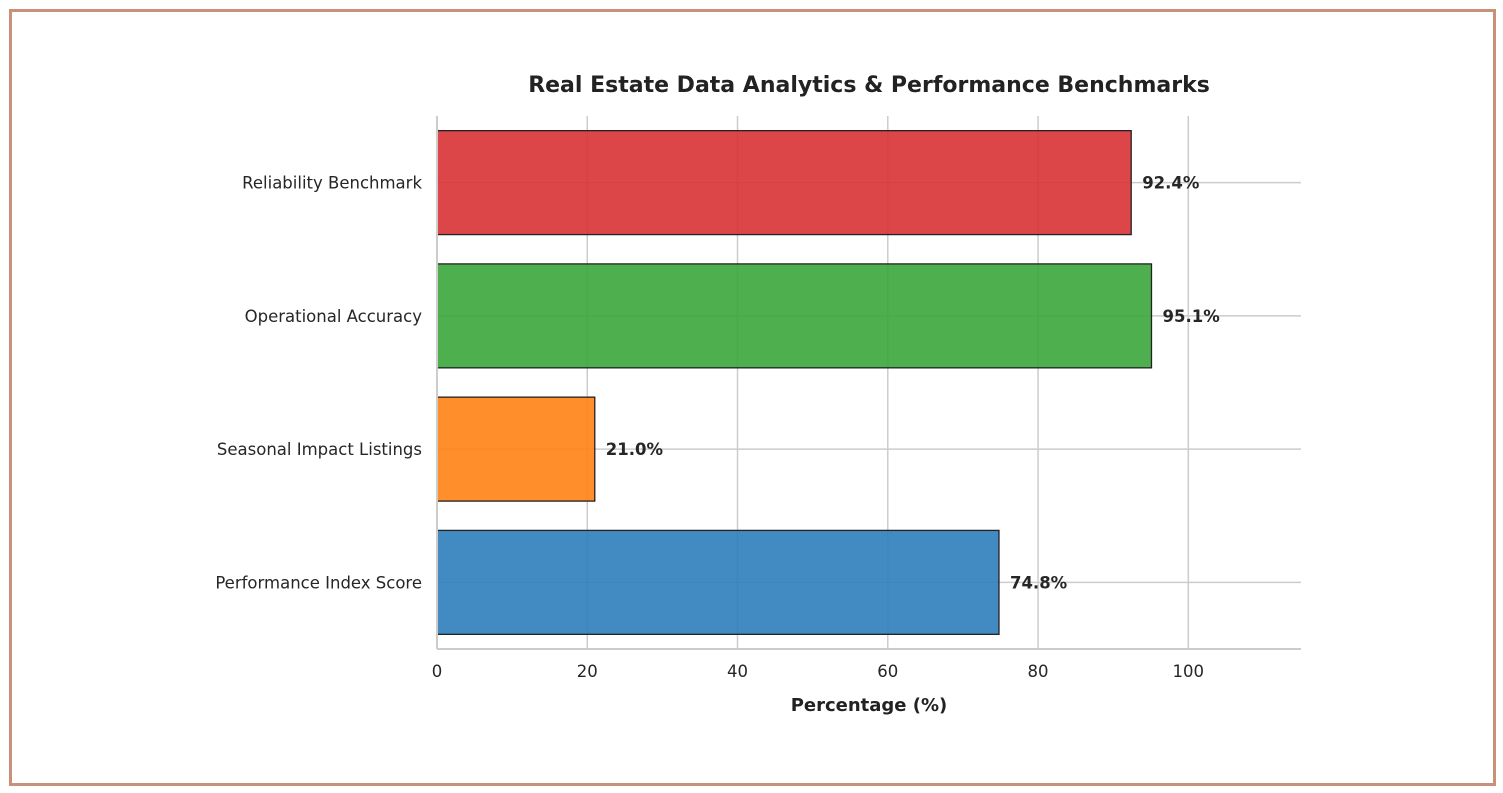  I want to click on x-axis-title: Percentage (%), so click(869, 705).